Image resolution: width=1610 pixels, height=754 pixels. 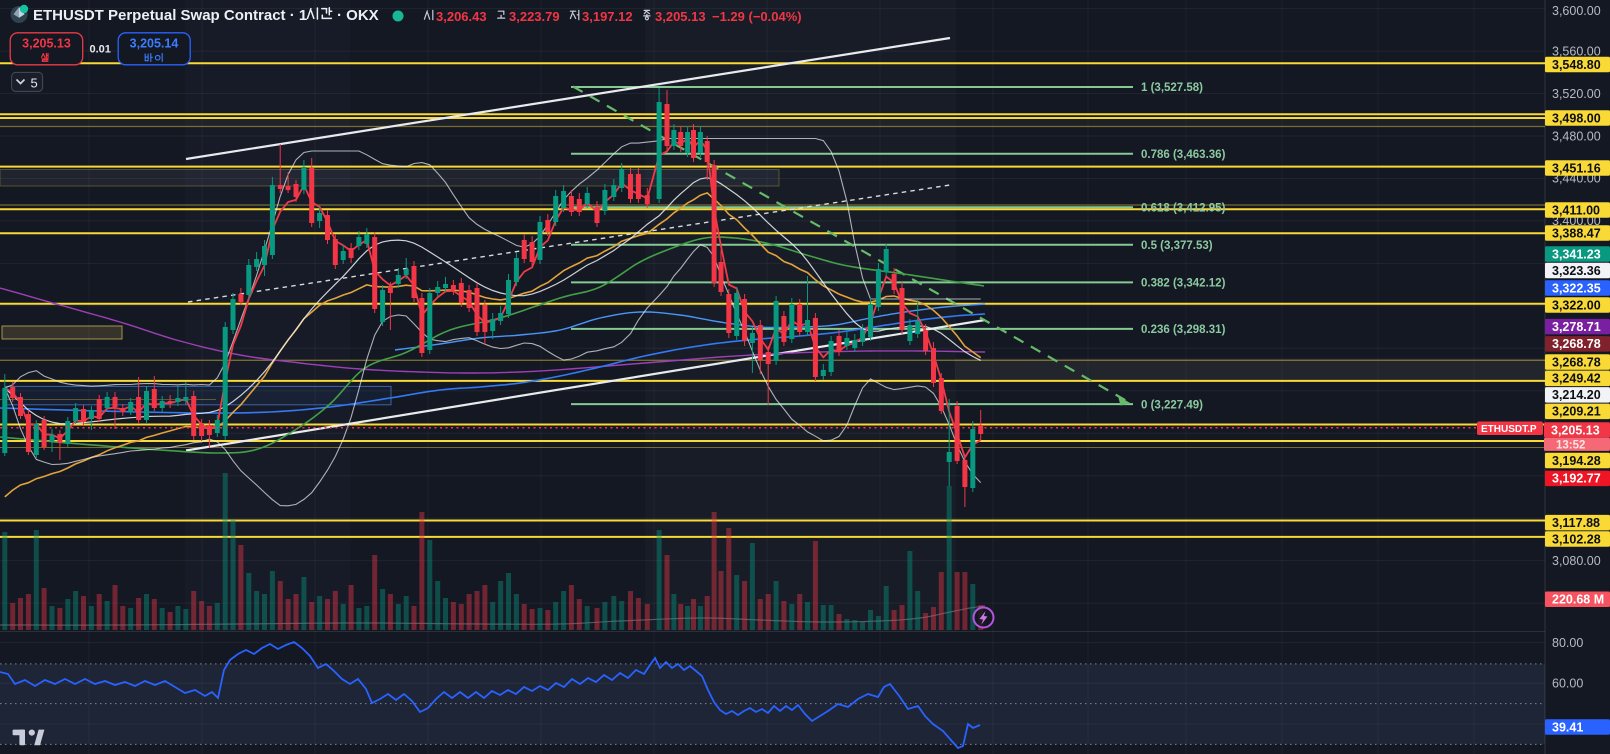 What do you see at coordinates (1576, 327) in the screenshot?
I see `svg-text: 3,278.71` at bounding box center [1576, 327].